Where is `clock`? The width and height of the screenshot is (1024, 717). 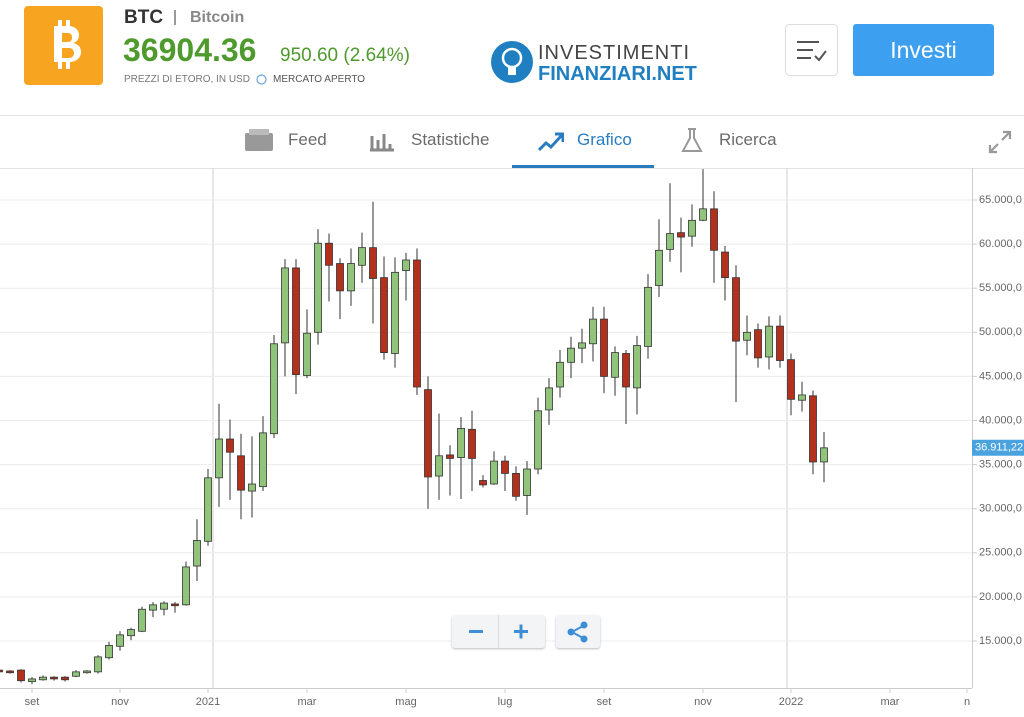 clock is located at coordinates (261, 79).